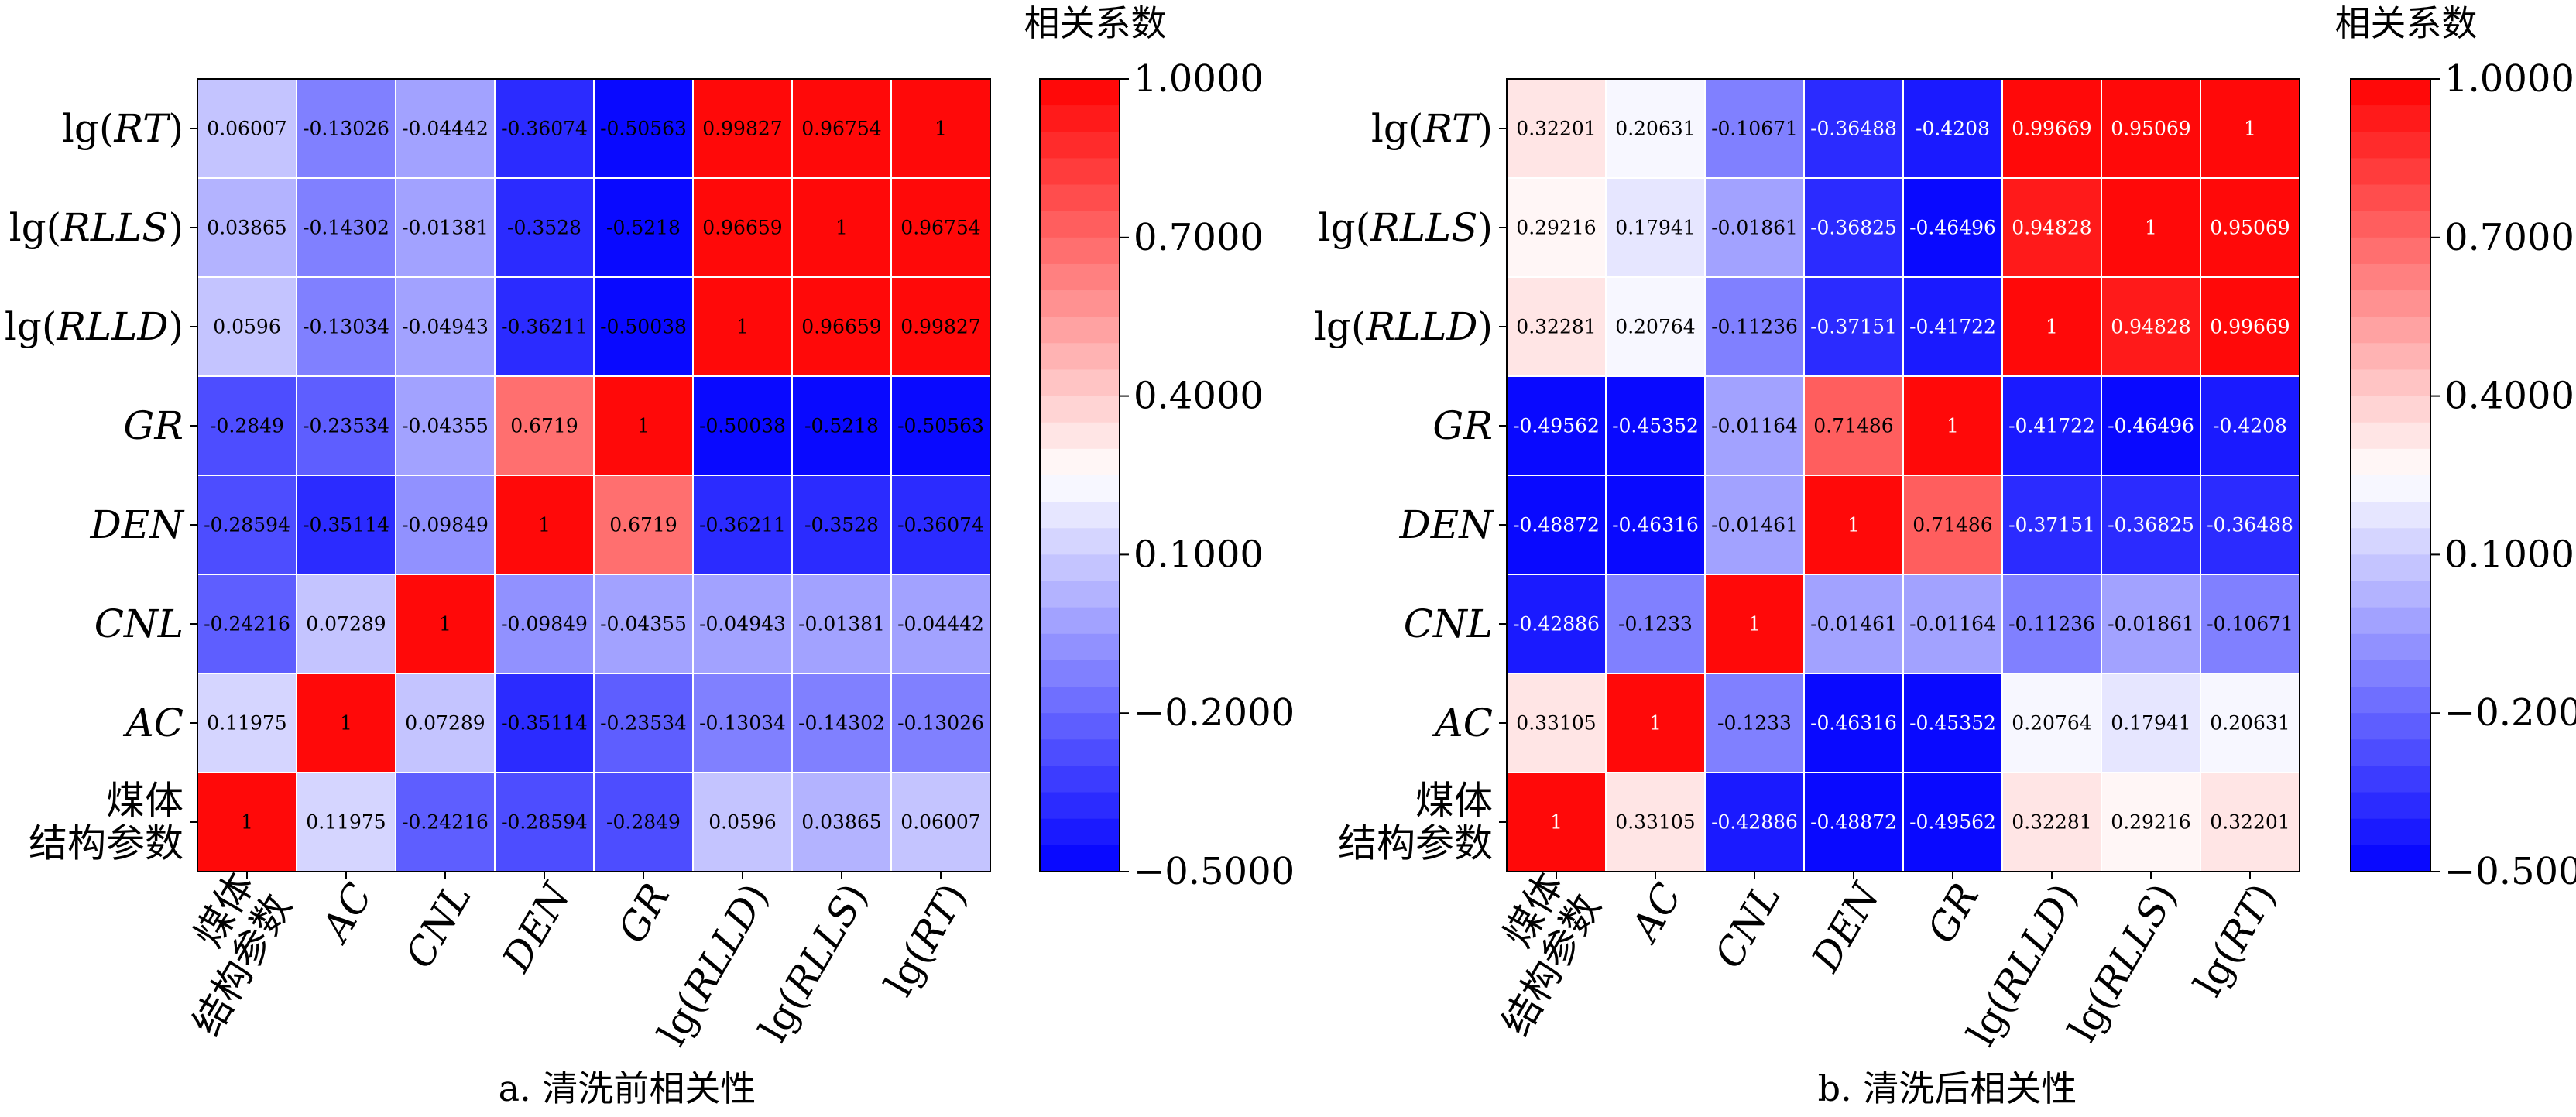  I want to click on cell-value-label: -0.46496, so click(1952, 228).